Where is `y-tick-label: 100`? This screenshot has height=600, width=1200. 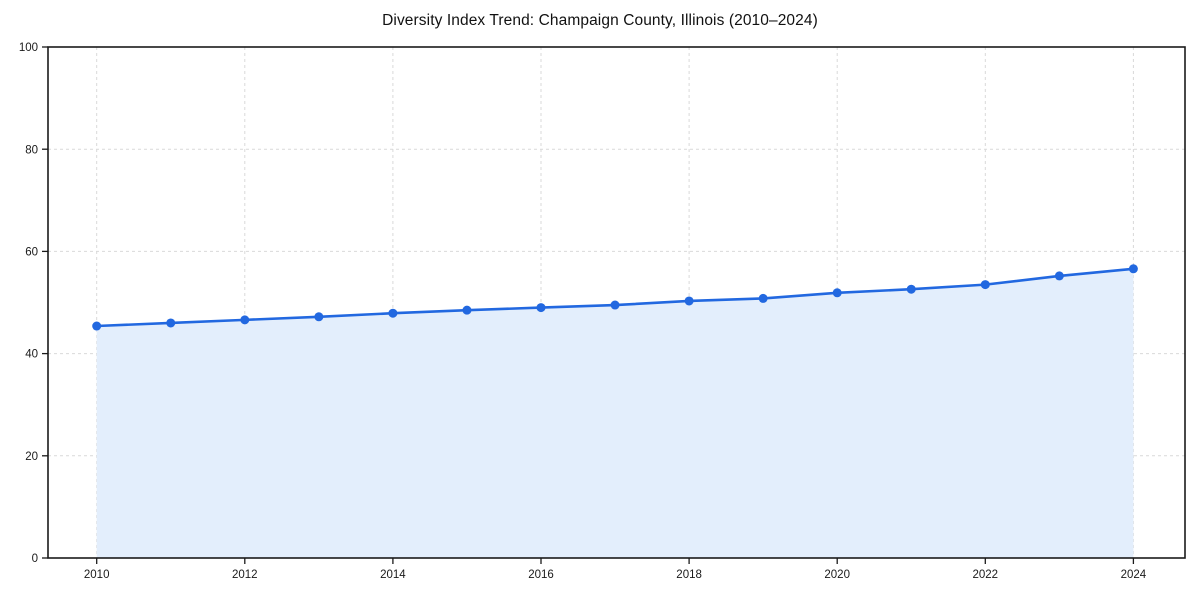
y-tick-label: 100 is located at coordinates (28, 48).